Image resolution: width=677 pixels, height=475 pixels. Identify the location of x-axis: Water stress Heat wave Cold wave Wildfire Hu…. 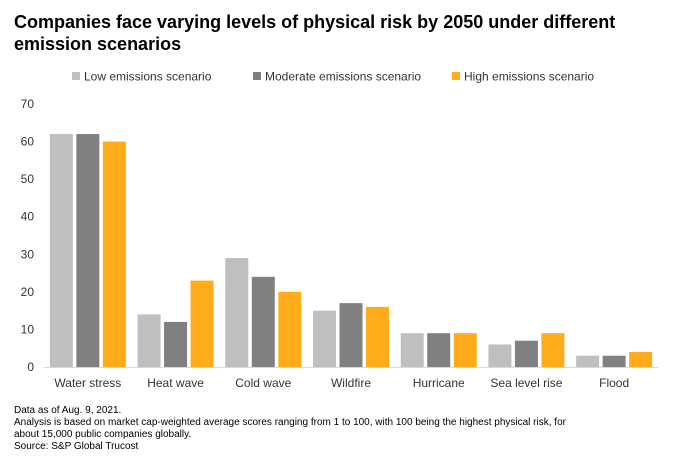
(351, 378).